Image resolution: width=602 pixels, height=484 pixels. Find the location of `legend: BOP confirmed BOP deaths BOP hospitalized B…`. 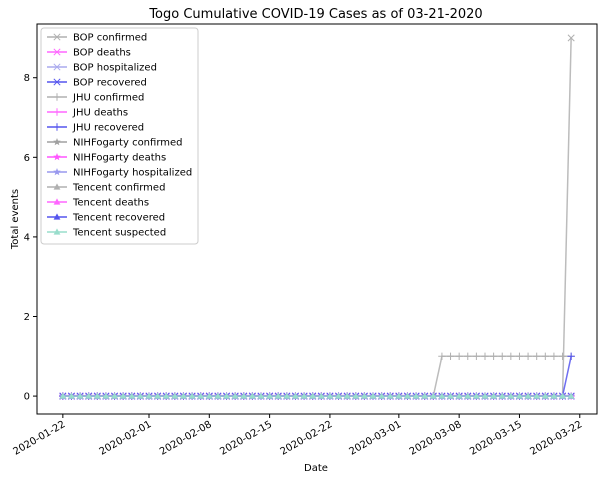

legend: BOP confirmed BOP deaths BOP hospitalized B… is located at coordinates (119, 136).